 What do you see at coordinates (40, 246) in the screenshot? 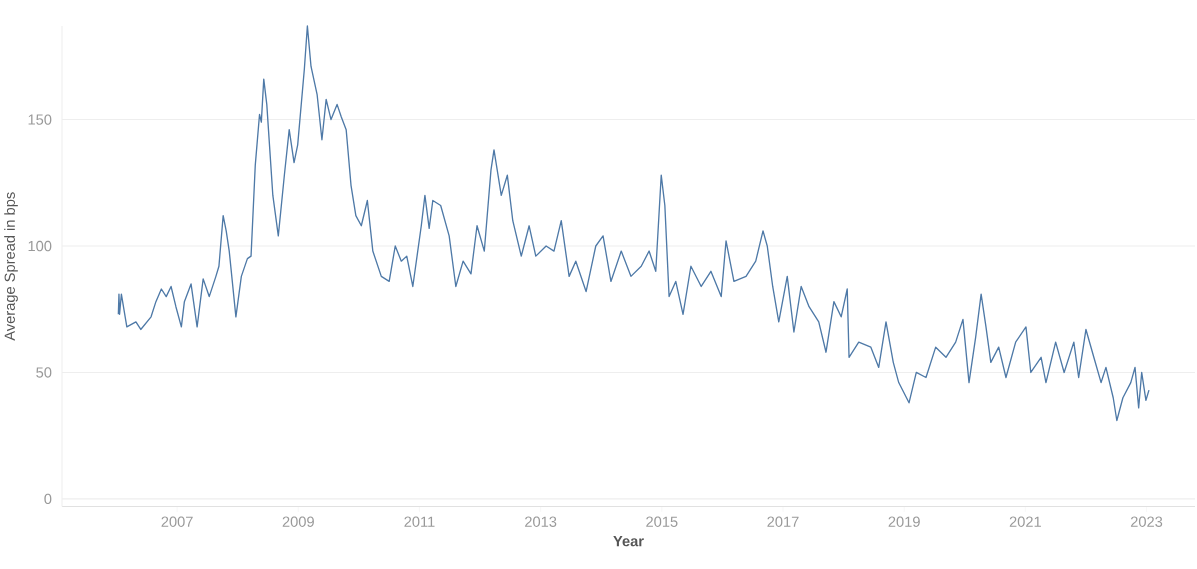
I see `y-tick-label: 100` at bounding box center [40, 246].